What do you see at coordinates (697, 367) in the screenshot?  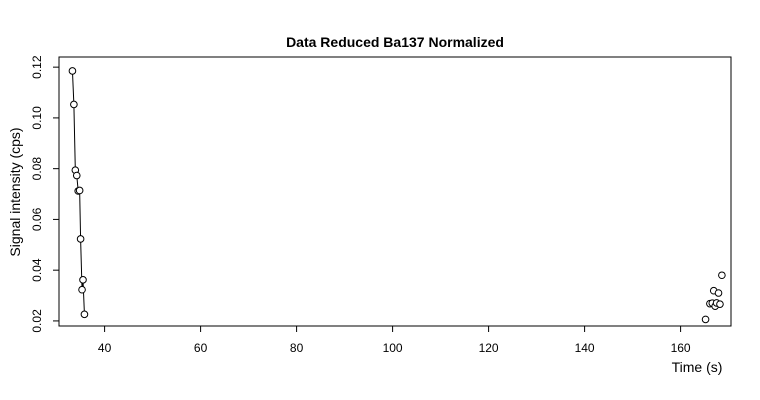 I see `x-axis-label: Time (s)` at bounding box center [697, 367].